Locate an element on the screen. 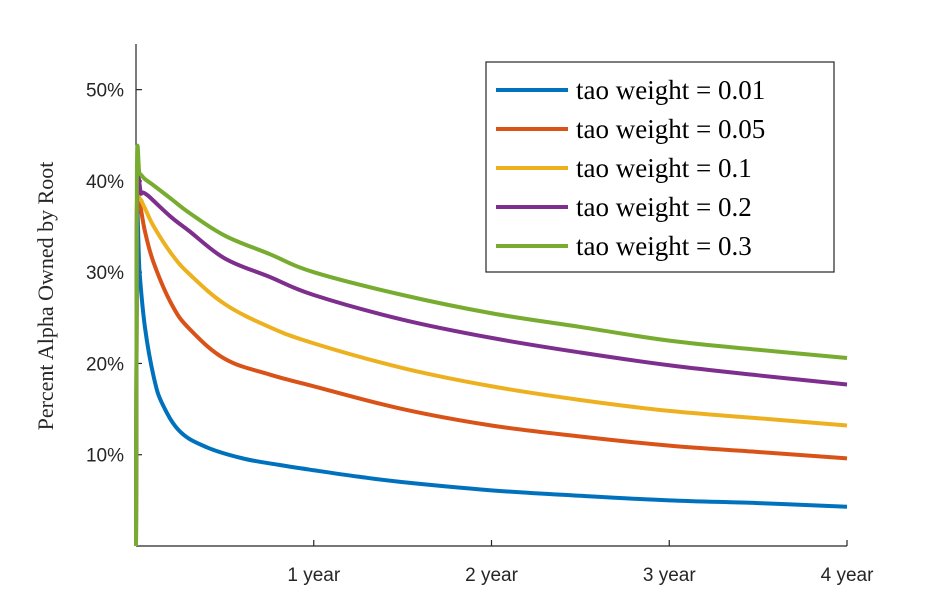  x-tick-label: 3 year is located at coordinates (669, 575).